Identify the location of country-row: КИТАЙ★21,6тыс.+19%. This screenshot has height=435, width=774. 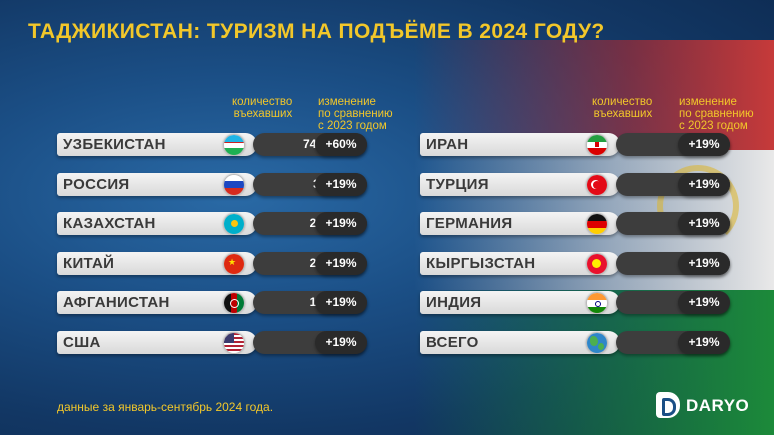
(212, 263).